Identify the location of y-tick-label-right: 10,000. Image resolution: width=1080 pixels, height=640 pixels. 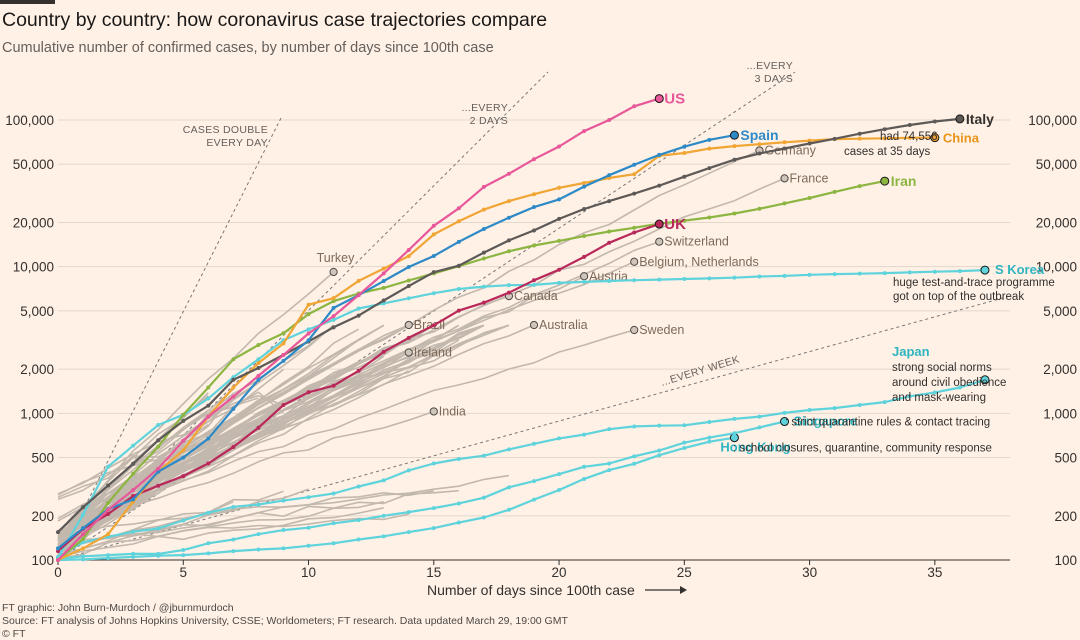
(1056, 267).